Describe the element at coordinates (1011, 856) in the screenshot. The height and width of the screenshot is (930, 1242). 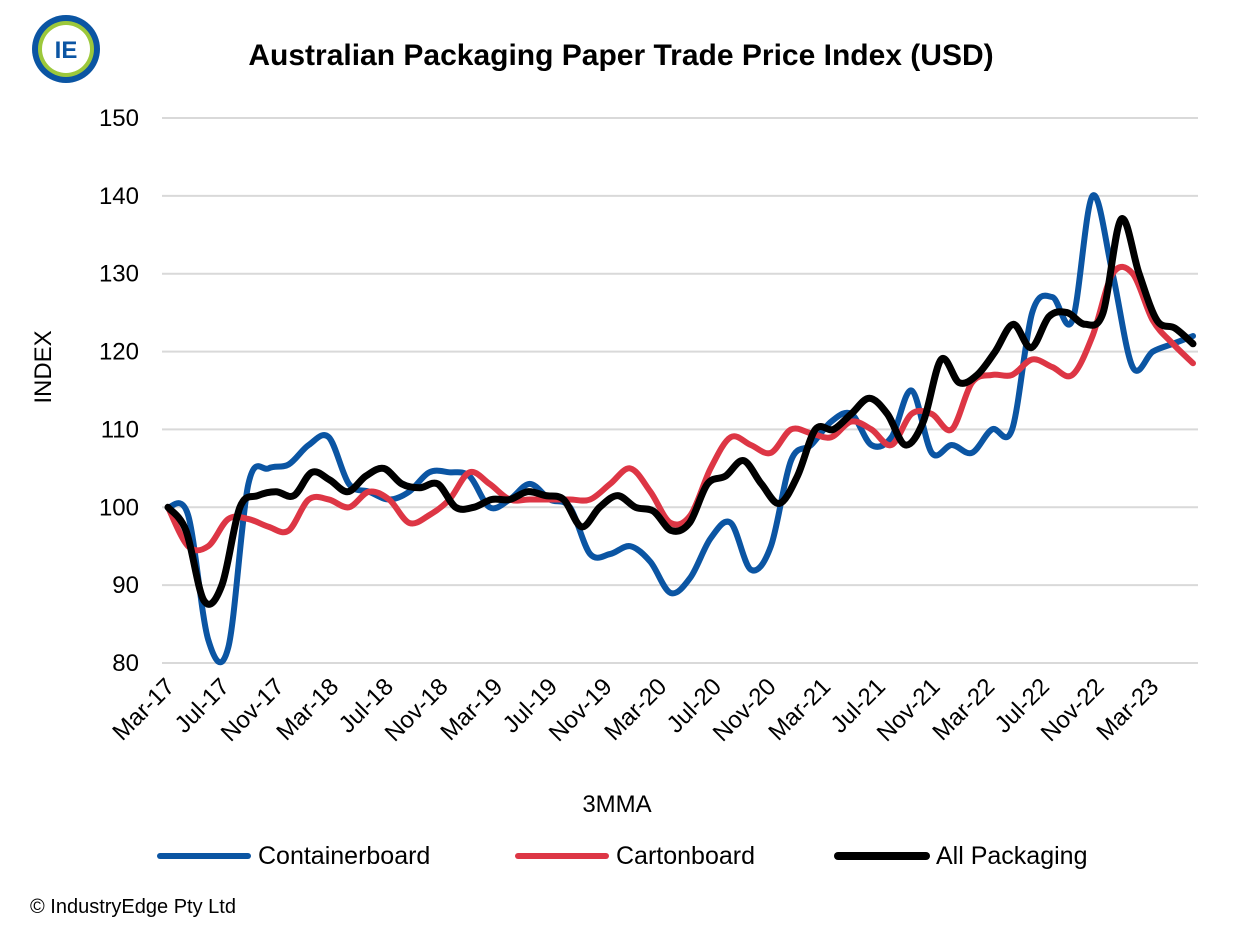
I see `legend-label: All Packaging` at that location.